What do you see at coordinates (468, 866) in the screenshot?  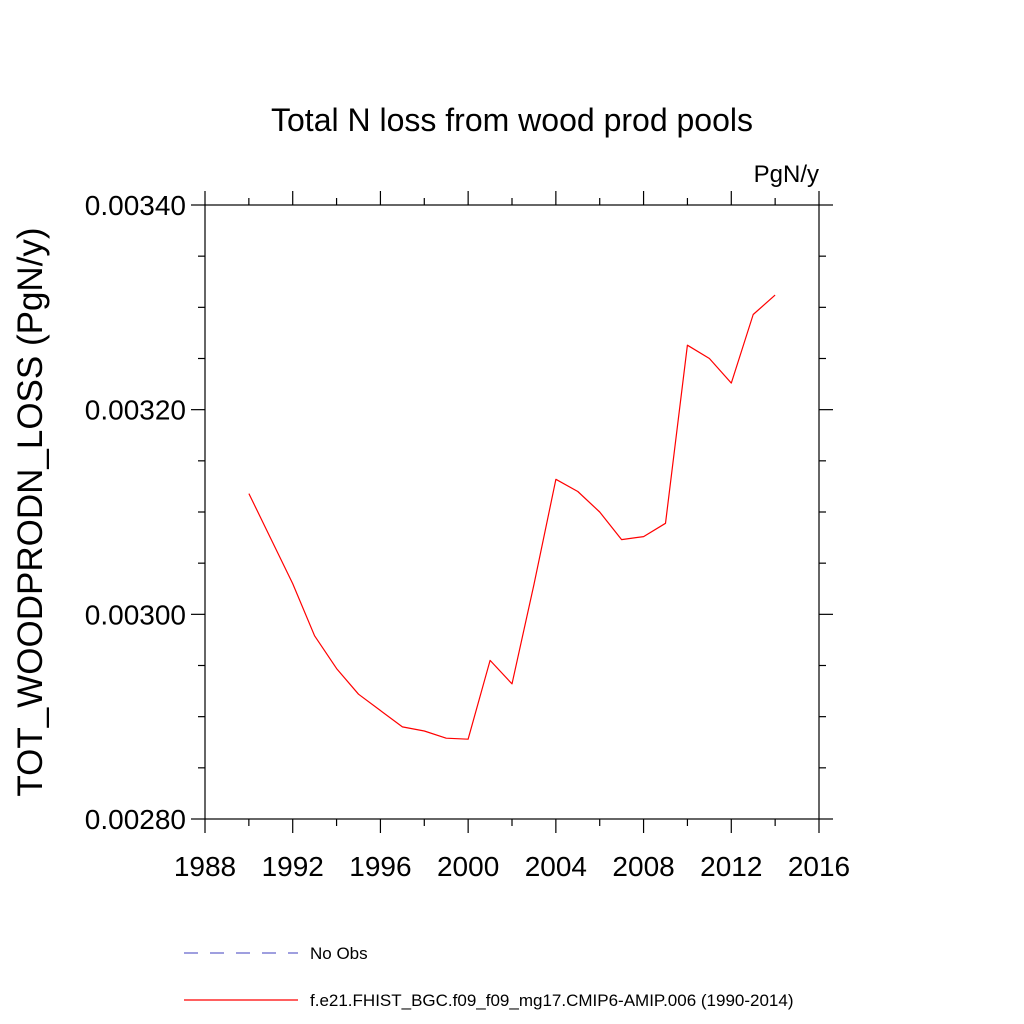 I see `x-tick-label: 2000` at bounding box center [468, 866].